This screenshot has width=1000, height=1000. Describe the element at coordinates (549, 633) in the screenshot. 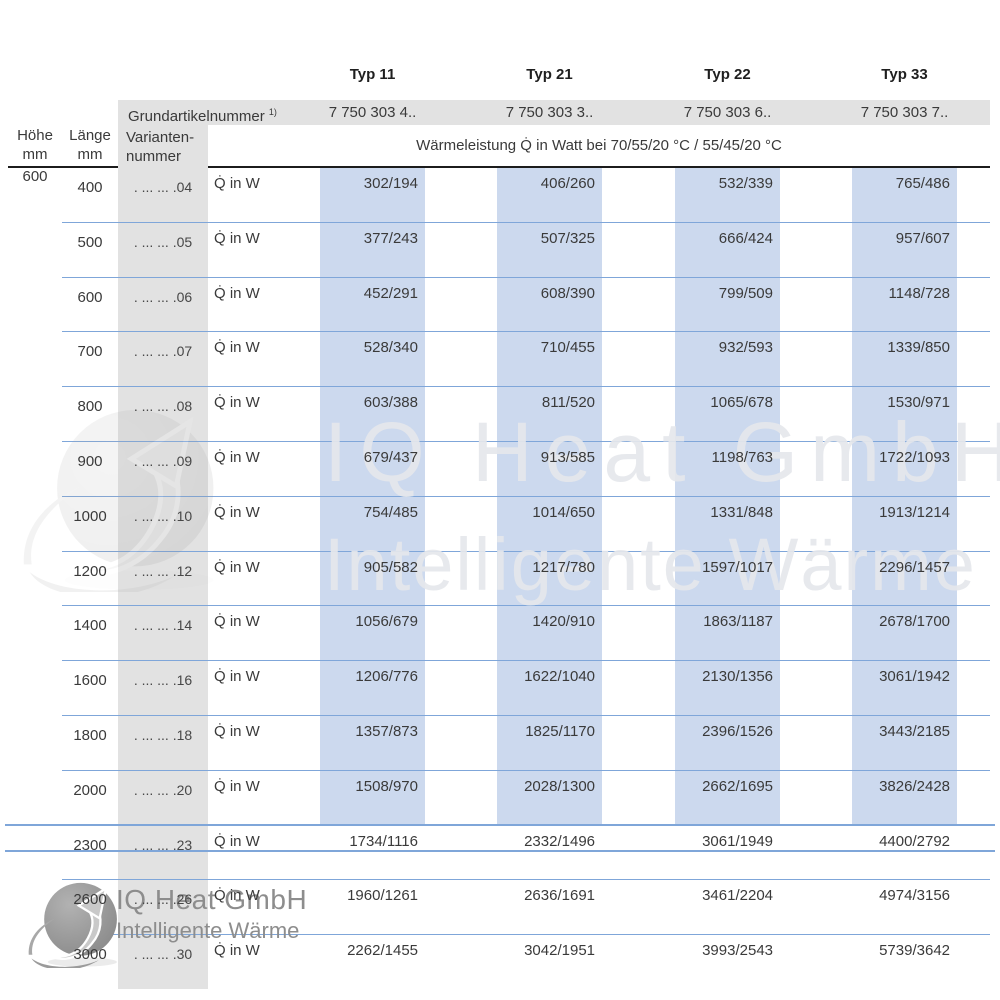

I see `value-cell-typ21: 1420/910` at that location.